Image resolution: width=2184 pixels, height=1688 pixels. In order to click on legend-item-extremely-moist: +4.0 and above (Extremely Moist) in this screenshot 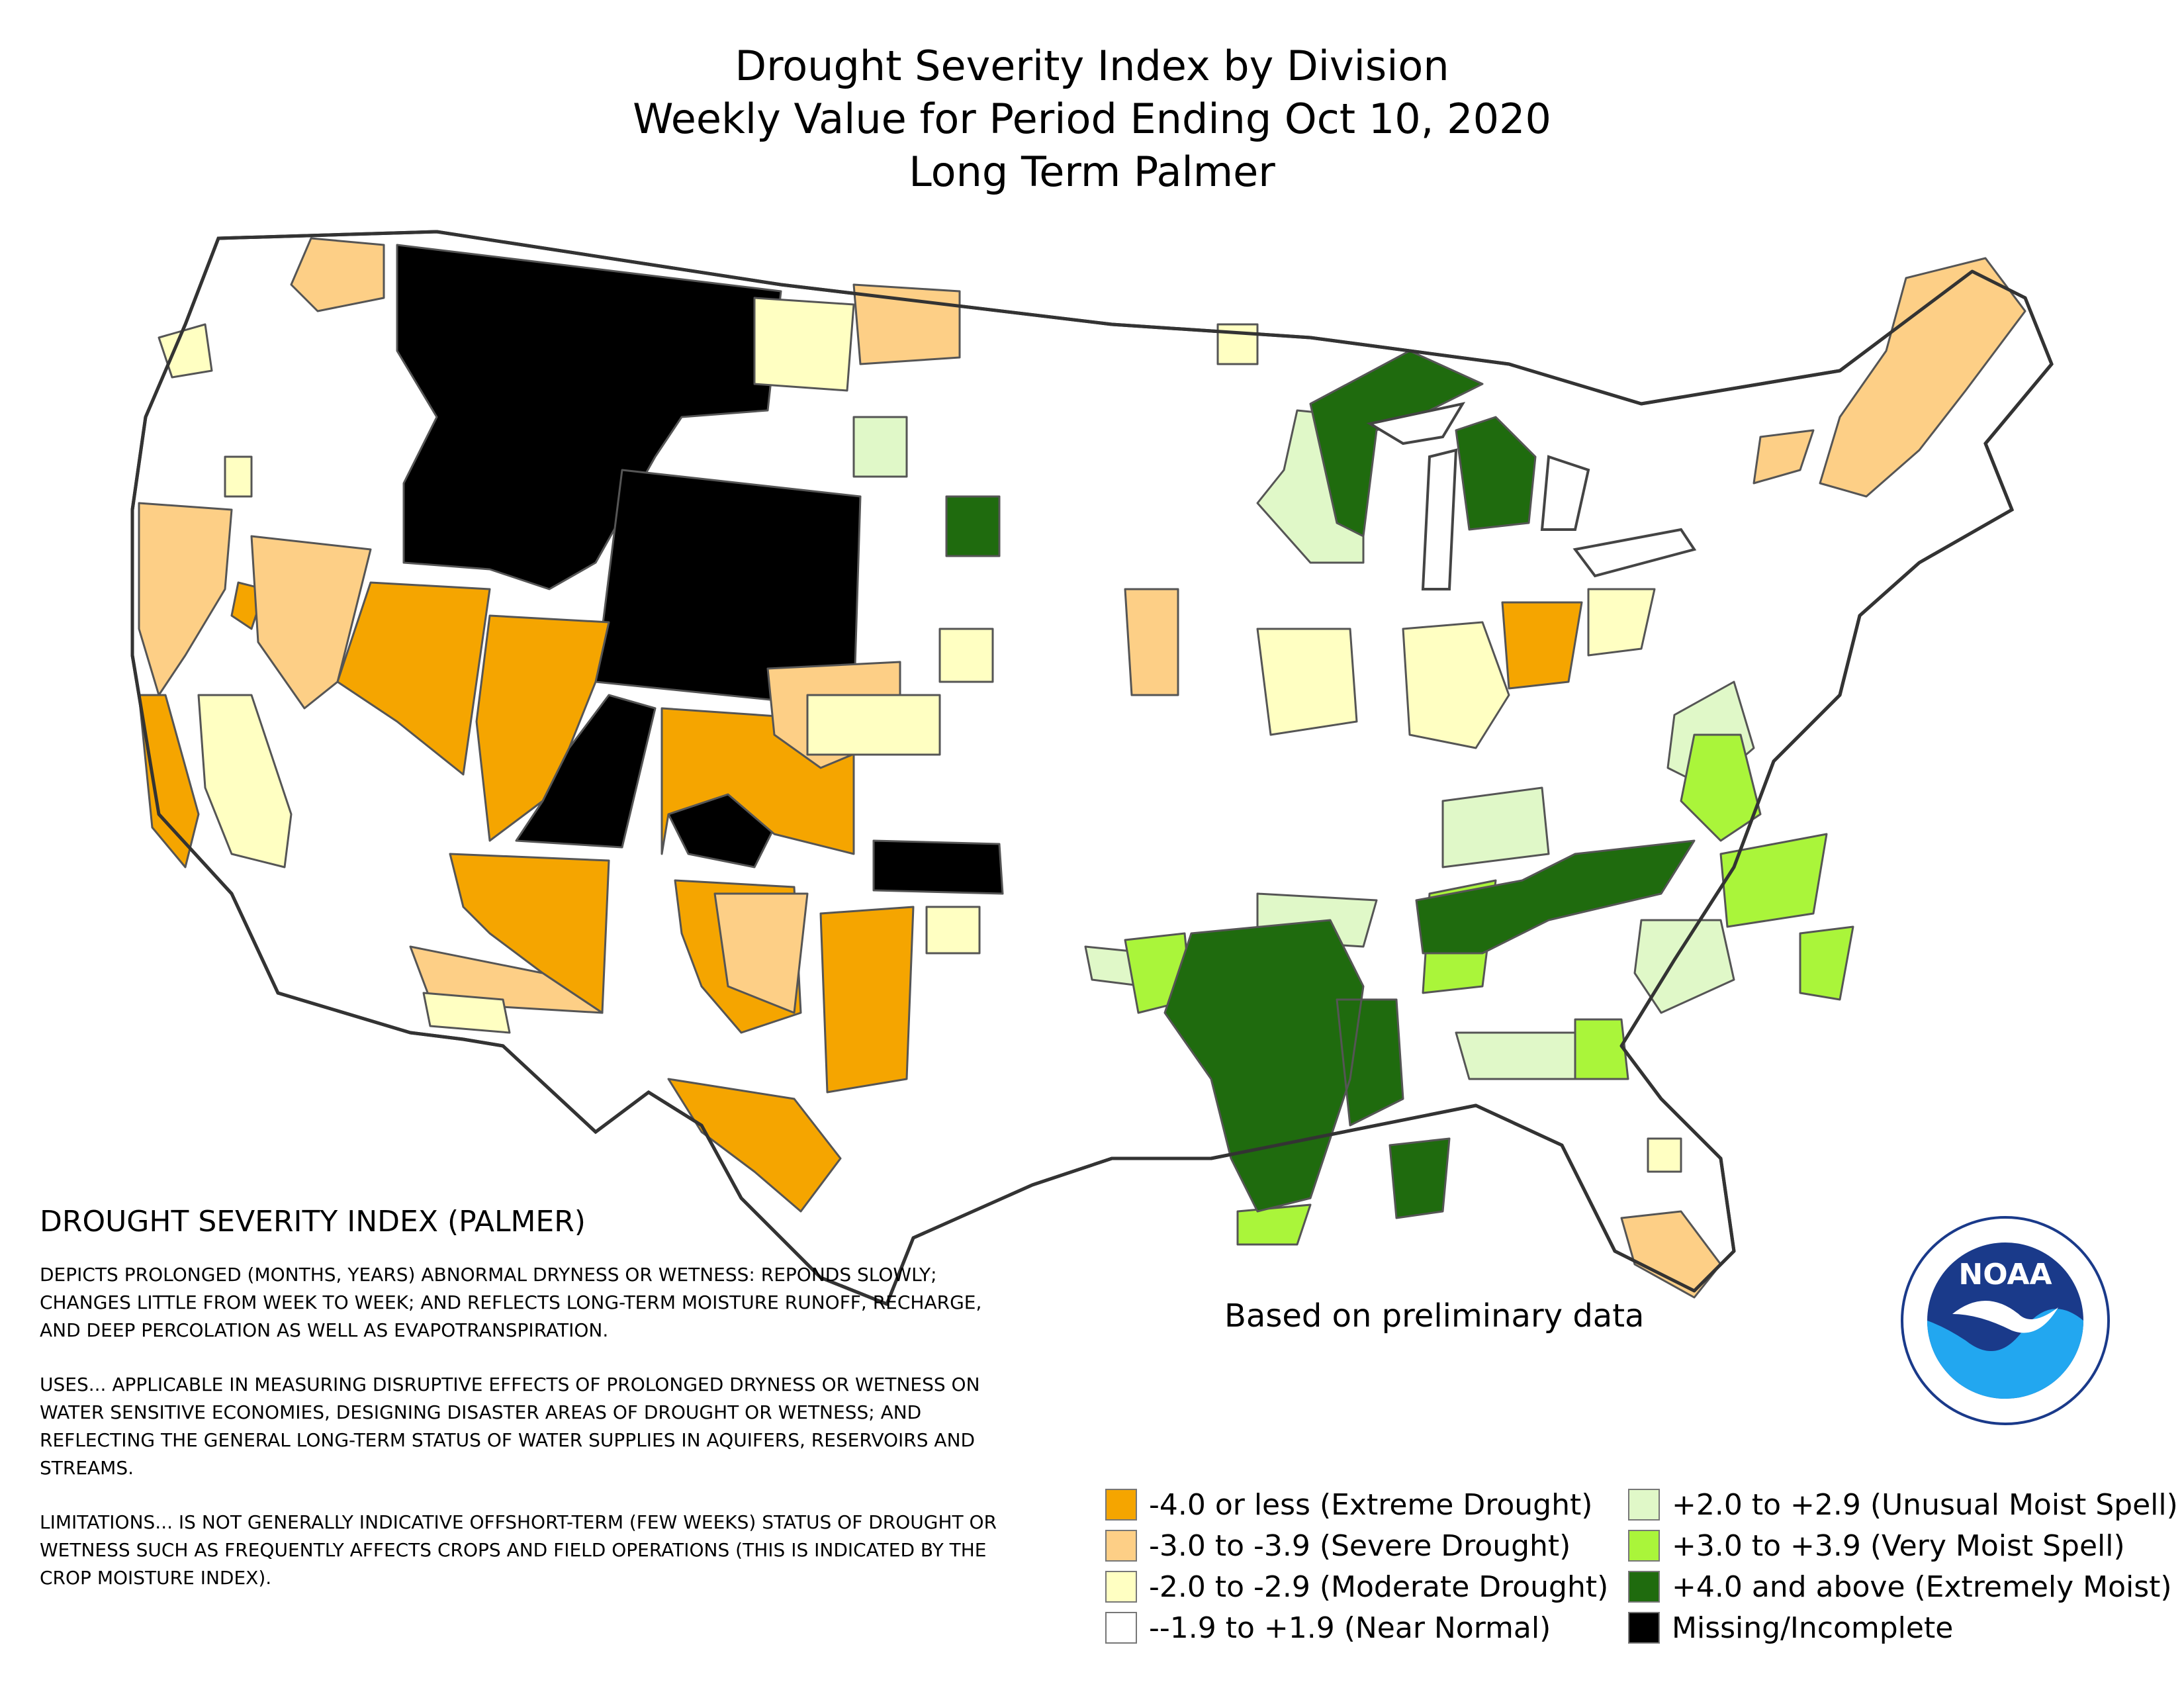, I will do `click(1900, 1586)`.